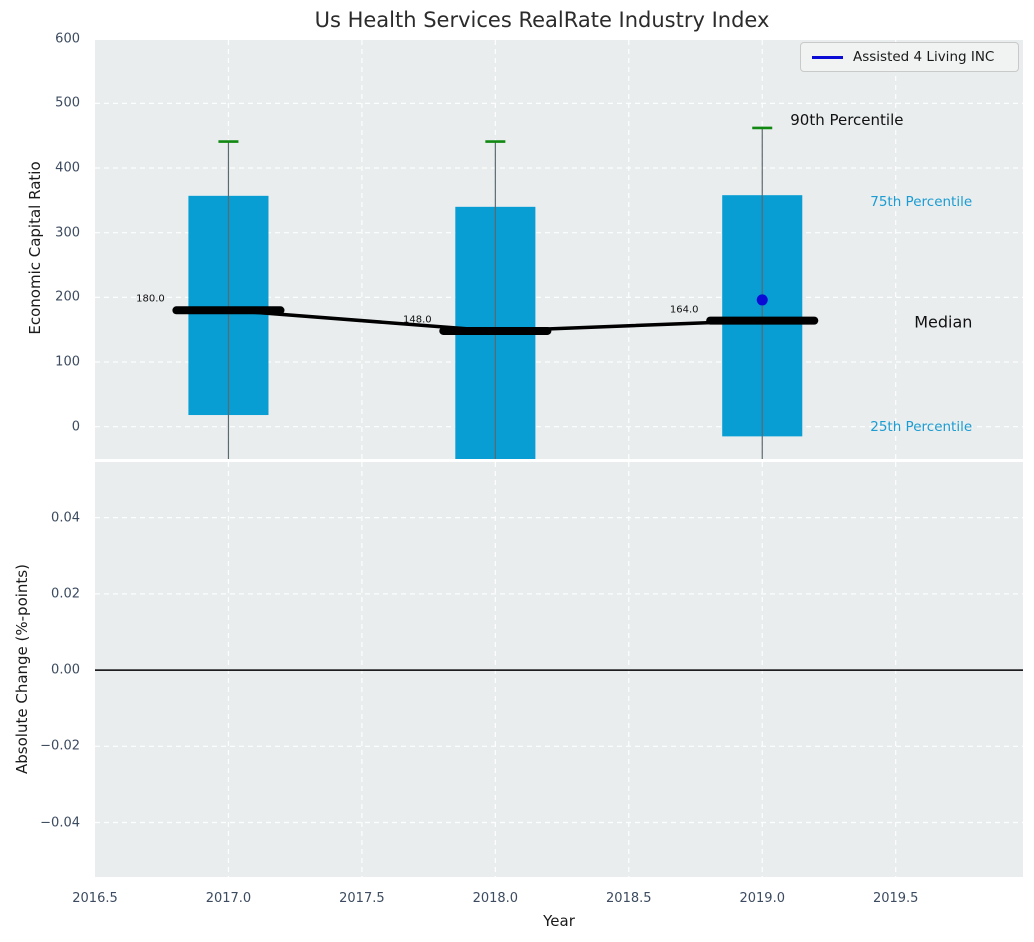 This screenshot has height=942, width=1034. What do you see at coordinates (60, 822) in the screenshot?
I see `bottom-y-tick-label: −0.04` at bounding box center [60, 822].